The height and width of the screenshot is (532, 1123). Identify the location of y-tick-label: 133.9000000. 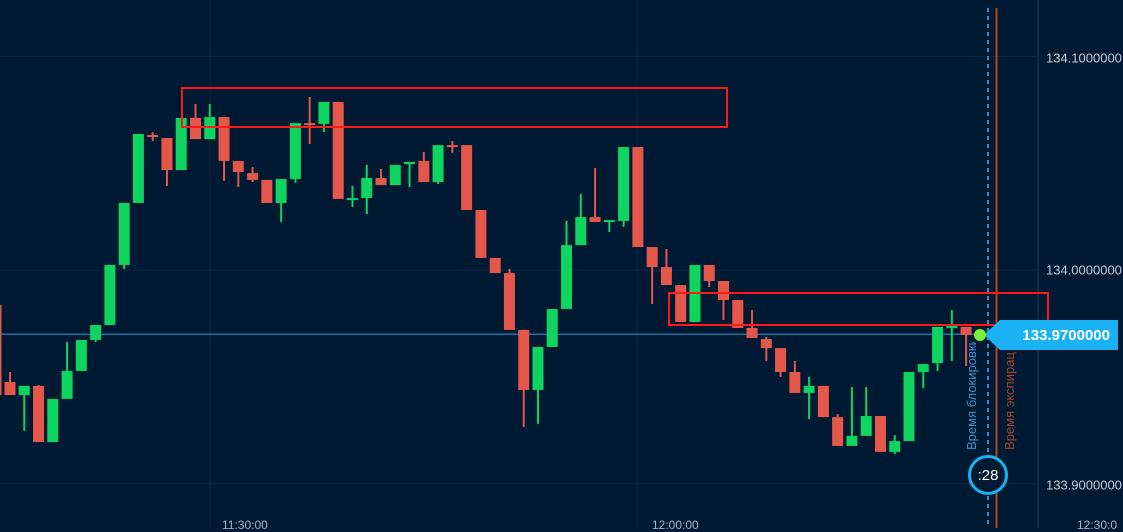
(1084, 485).